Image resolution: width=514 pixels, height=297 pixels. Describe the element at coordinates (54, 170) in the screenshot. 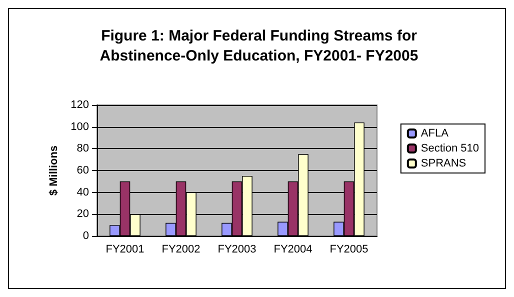

I see `y-axis-title: $ Millions` at that location.